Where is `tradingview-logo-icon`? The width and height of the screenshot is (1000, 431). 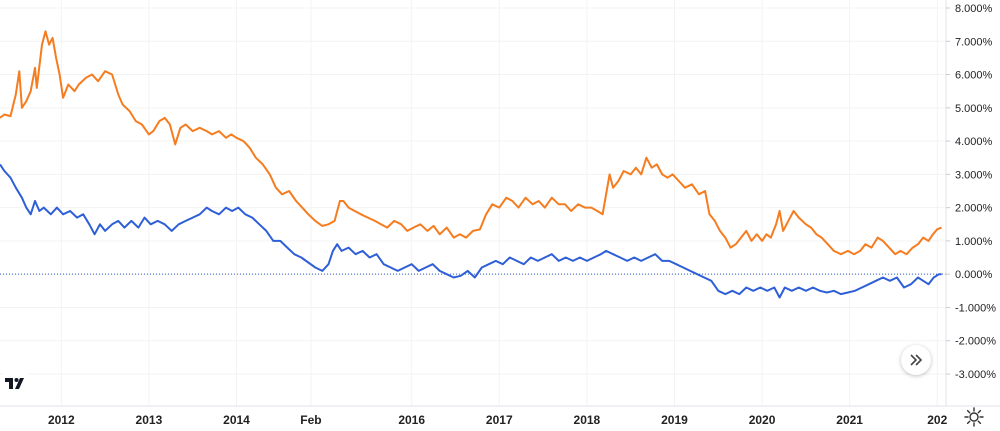
tradingview-logo-icon is located at coordinates (14, 383).